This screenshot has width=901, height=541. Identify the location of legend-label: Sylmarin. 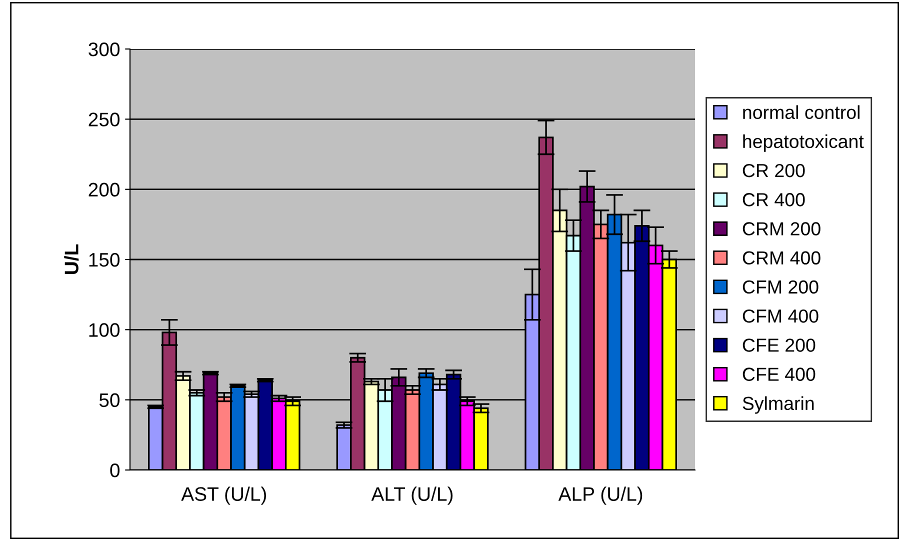
(778, 405).